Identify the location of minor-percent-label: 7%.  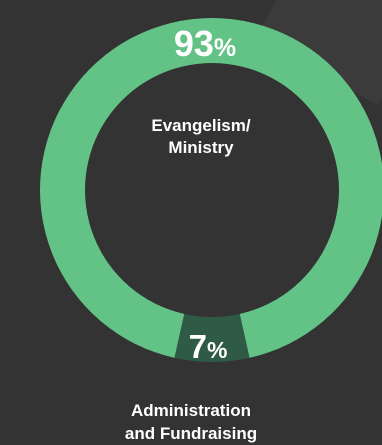
(208, 346).